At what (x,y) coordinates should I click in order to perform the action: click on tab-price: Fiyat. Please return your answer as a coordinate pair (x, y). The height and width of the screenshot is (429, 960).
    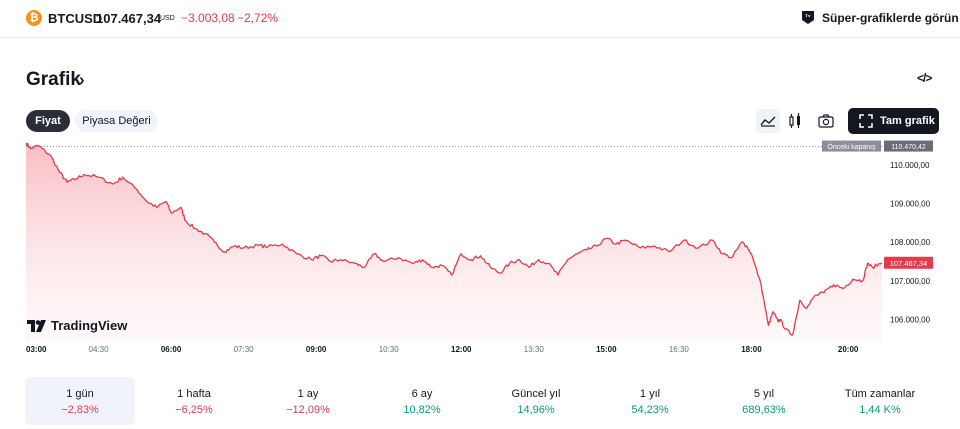
    Looking at the image, I should click on (48, 121).